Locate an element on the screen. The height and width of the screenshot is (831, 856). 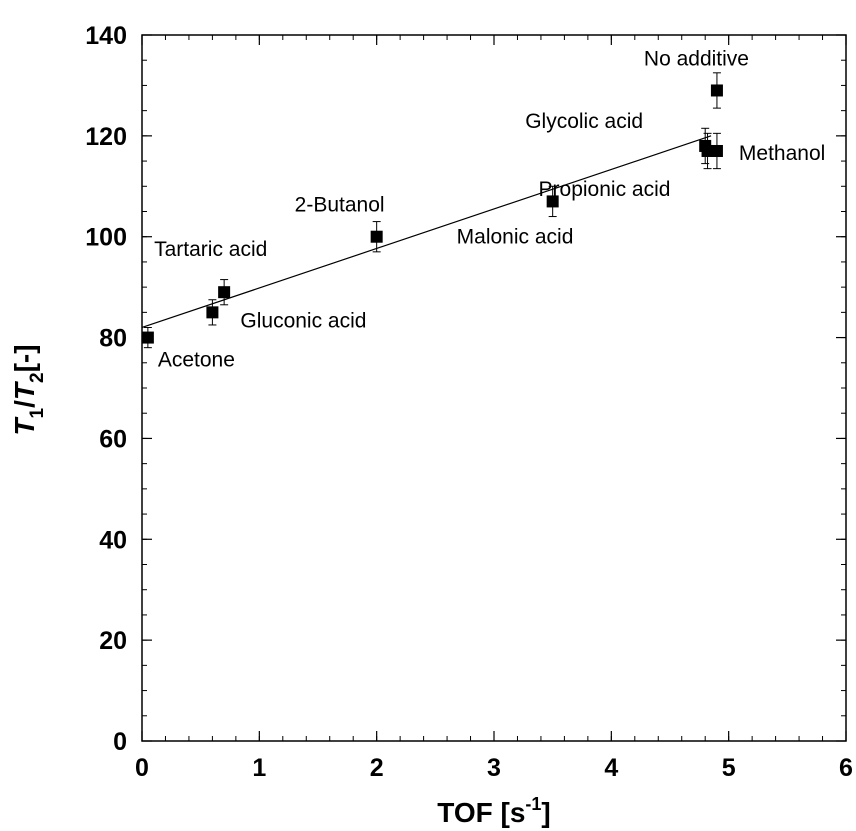
point-label: 2-Butanol is located at coordinates (340, 205).